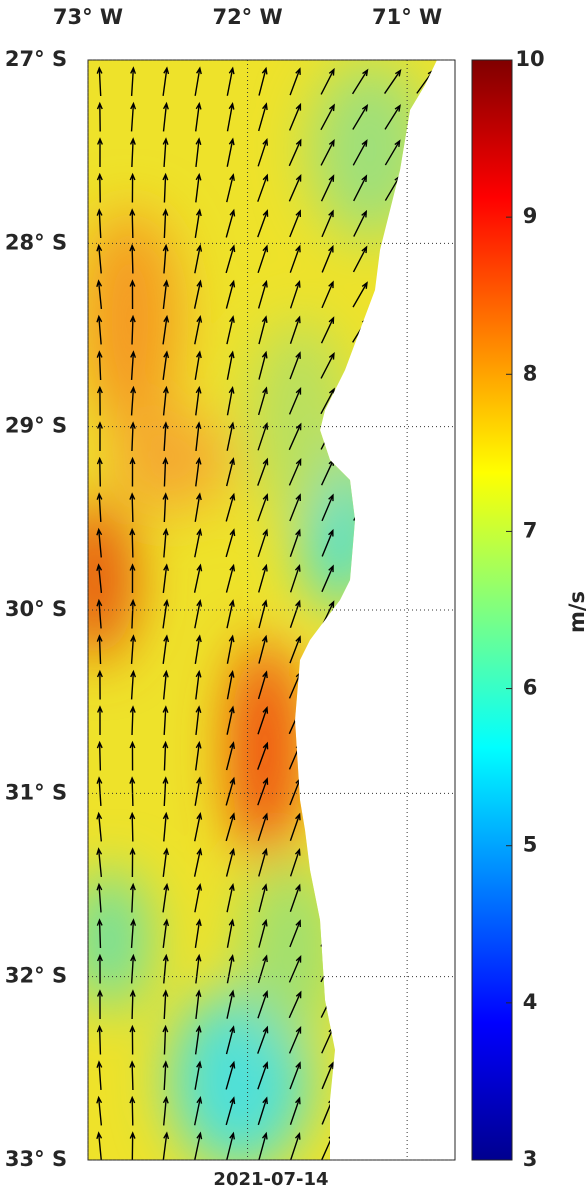 Image resolution: width=588 pixels, height=1192 pixels. What do you see at coordinates (36, 609) in the screenshot?
I see `lat-label: 30° S` at bounding box center [36, 609].